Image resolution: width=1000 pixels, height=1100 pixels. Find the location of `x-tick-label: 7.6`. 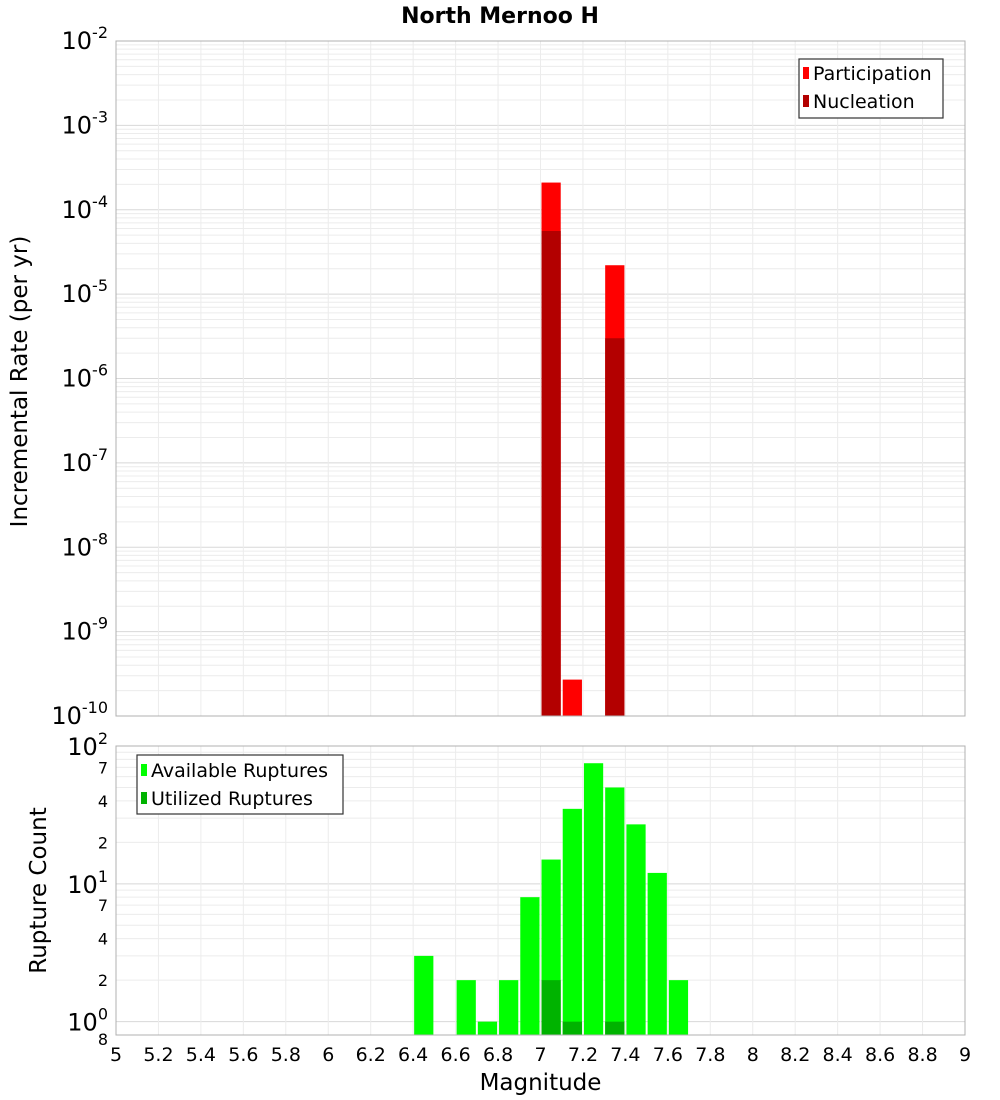

x-tick-label: 7.6 is located at coordinates (668, 1055).